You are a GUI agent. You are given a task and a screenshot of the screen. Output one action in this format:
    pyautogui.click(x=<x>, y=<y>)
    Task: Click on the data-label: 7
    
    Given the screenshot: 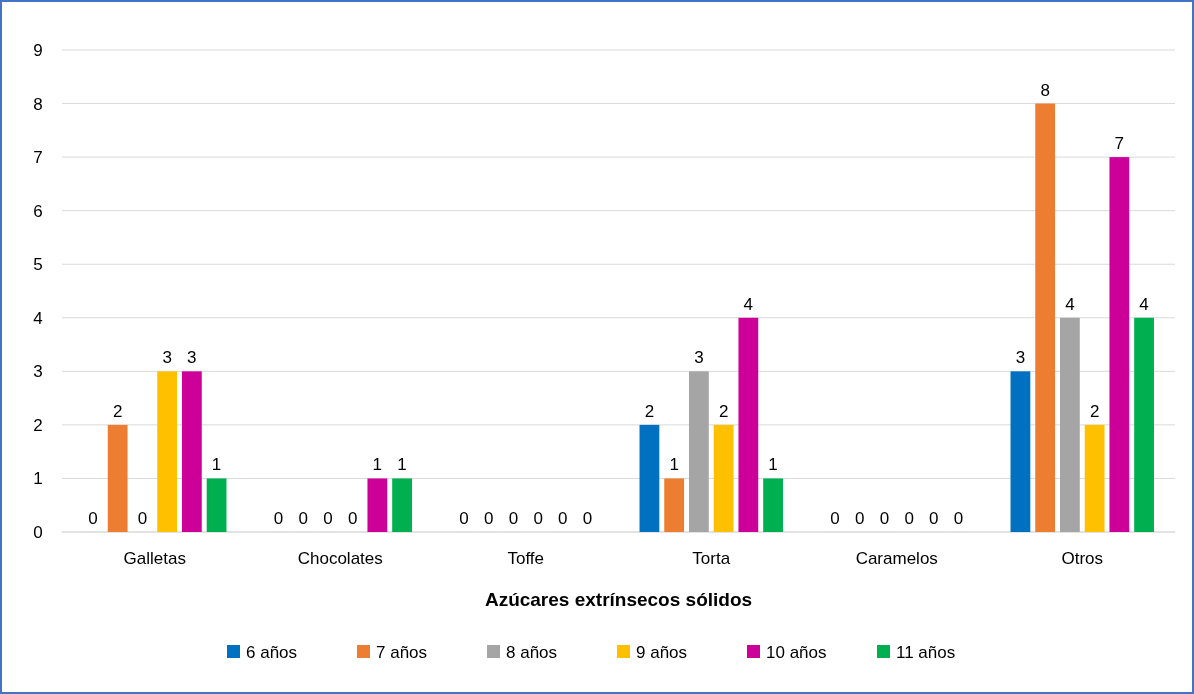 What is the action you would take?
    pyautogui.click(x=1119, y=144)
    